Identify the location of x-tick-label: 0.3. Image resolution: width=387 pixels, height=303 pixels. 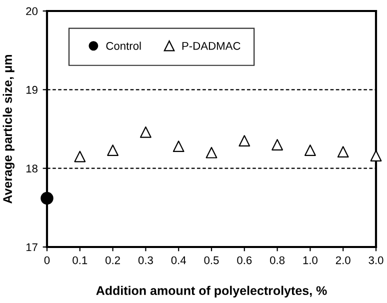
(145, 260).